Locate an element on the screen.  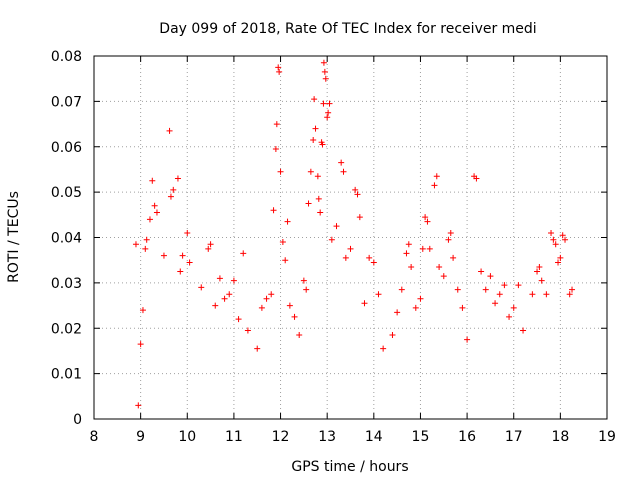
x-tick-label: 15 is located at coordinates (421, 437).